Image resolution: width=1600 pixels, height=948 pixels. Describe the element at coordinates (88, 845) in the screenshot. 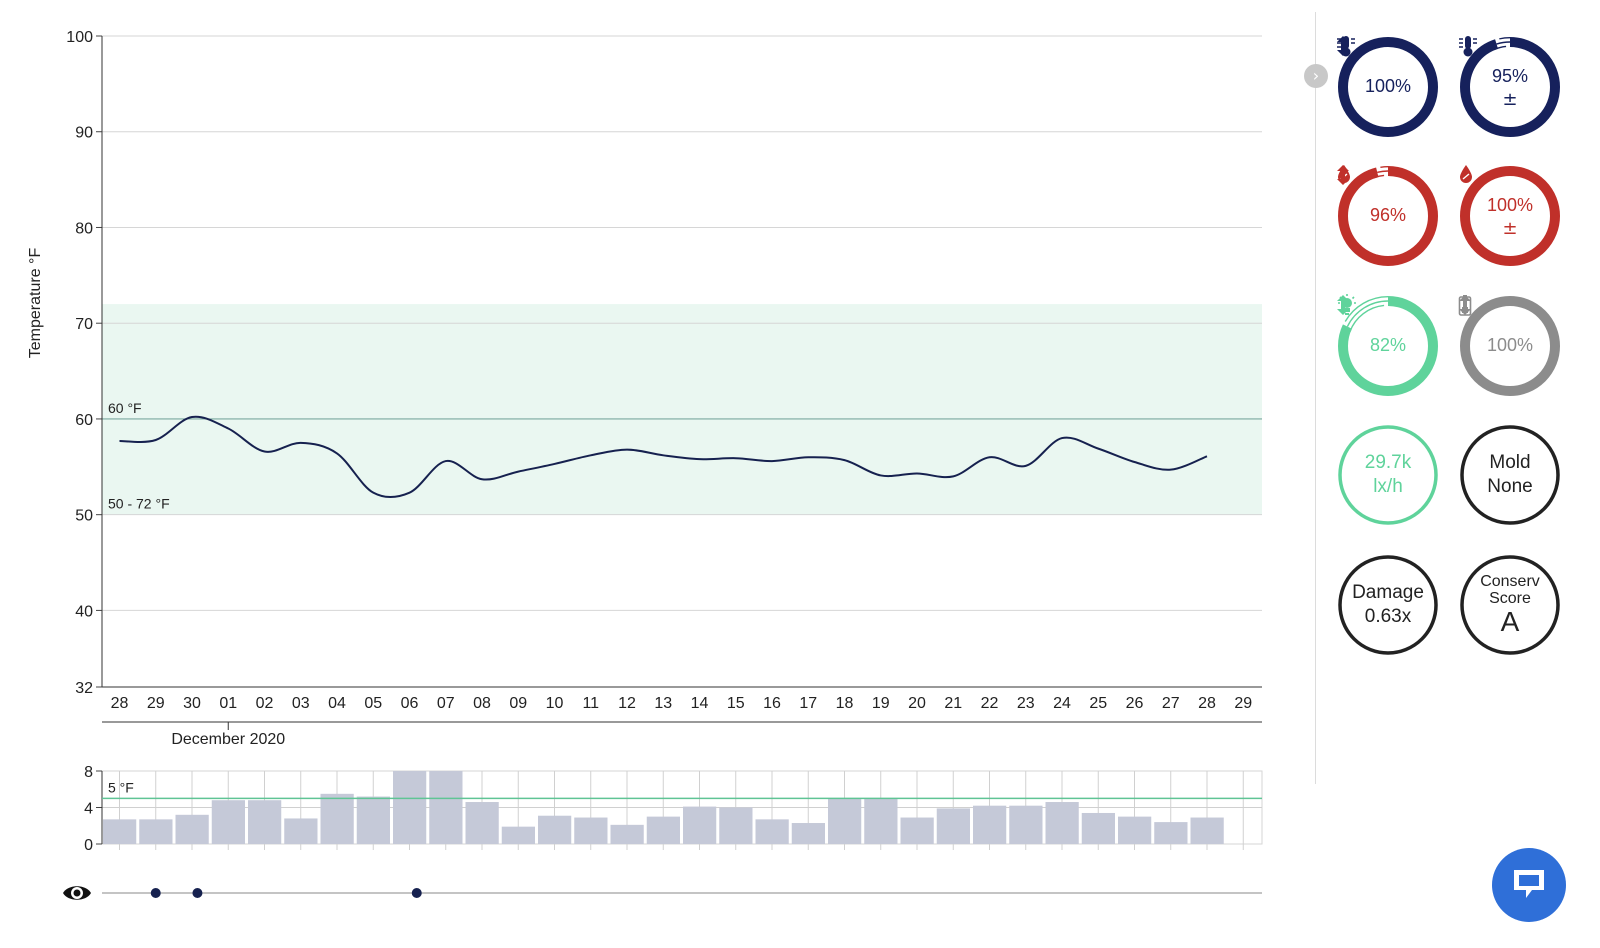

I see `sub-y-tick-label: 0` at that location.